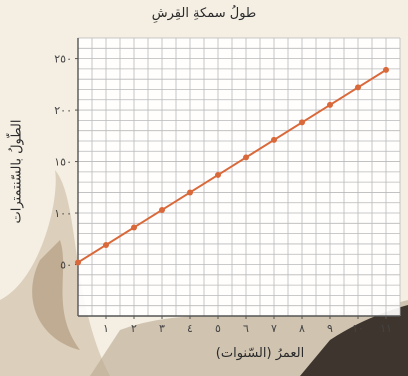 This screenshot has width=408, height=376. What do you see at coordinates (63, 59) in the screenshot?
I see `y-tick-label: ٢٥٠` at bounding box center [63, 59].